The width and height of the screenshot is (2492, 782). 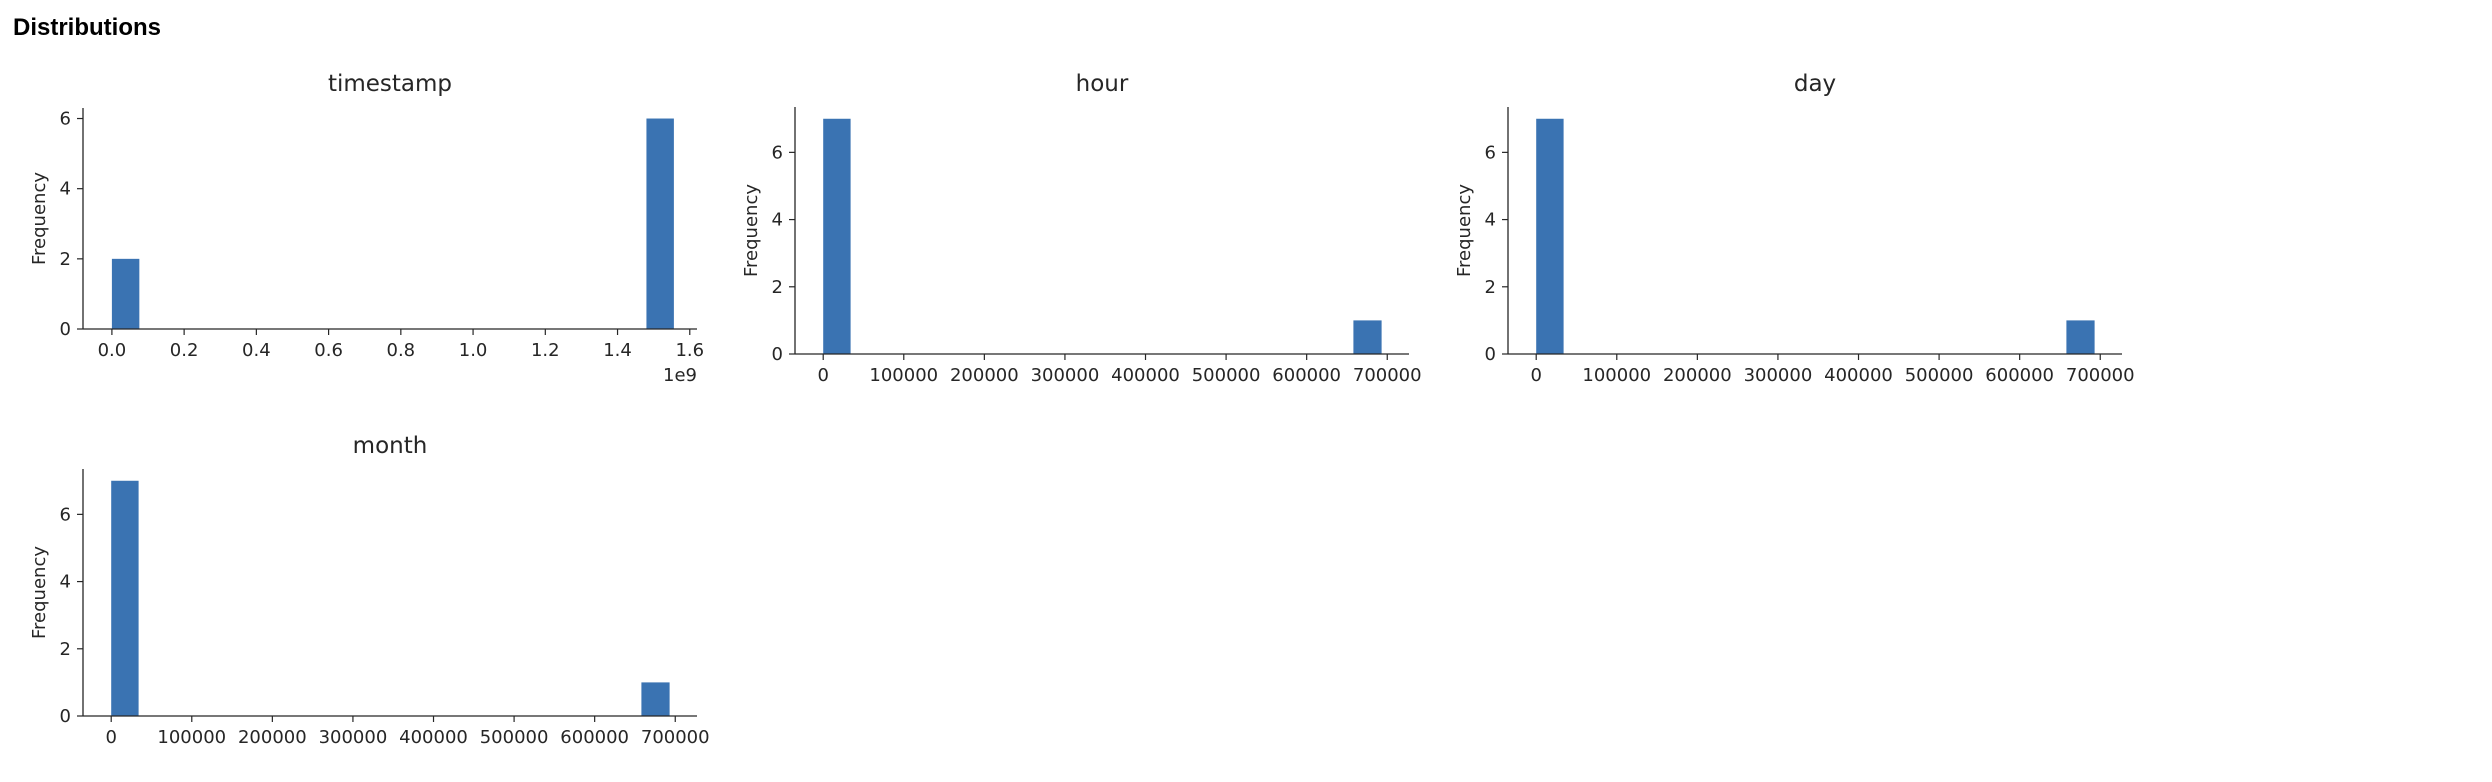 What do you see at coordinates (777, 287) in the screenshot?
I see `chart-1-ytick-label-1: 2` at bounding box center [777, 287].